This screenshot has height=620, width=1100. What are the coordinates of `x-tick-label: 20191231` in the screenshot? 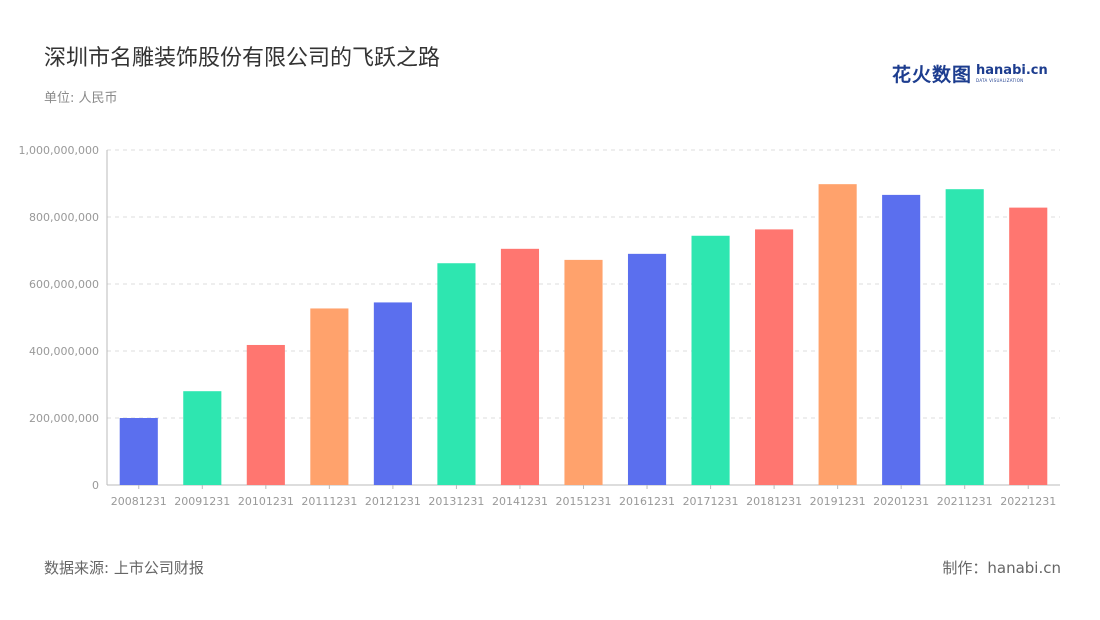 It's located at (838, 501).